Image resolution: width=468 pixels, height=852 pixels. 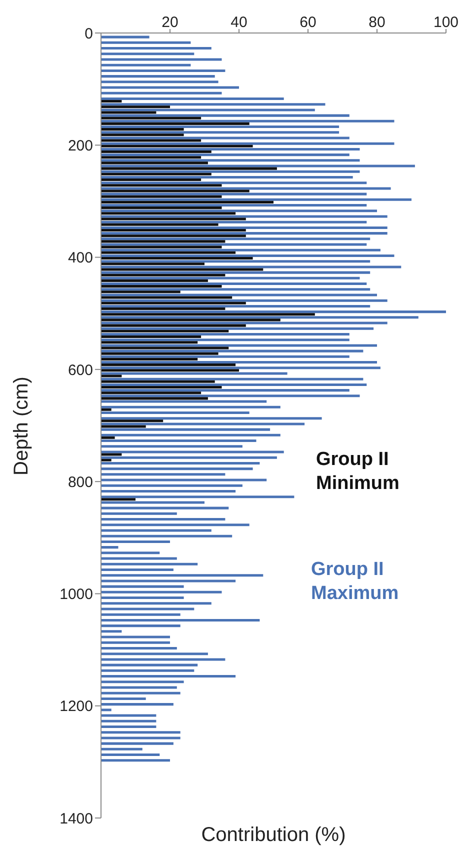 What do you see at coordinates (22, 425) in the screenshot?
I see `y-axis-title: Depth (cm)` at bounding box center [22, 425].